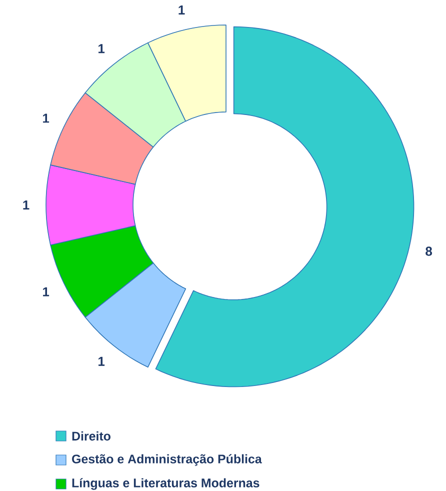  I want to click on legend-label: Línguas e Literaturas Modernas, so click(166, 484).